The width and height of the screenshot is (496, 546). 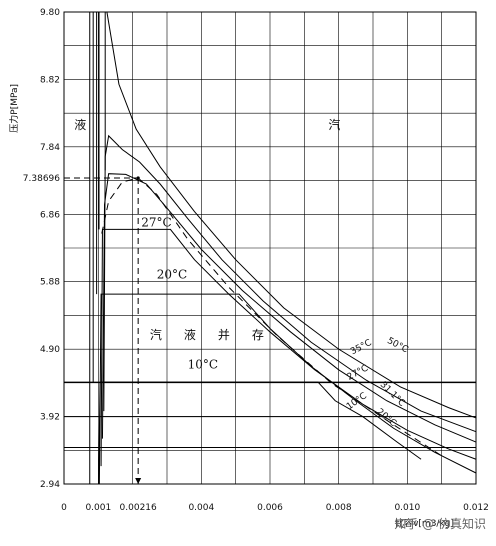 What do you see at coordinates (50, 485) in the screenshot?
I see `y-tick-label: 2.94` at bounding box center [50, 485].